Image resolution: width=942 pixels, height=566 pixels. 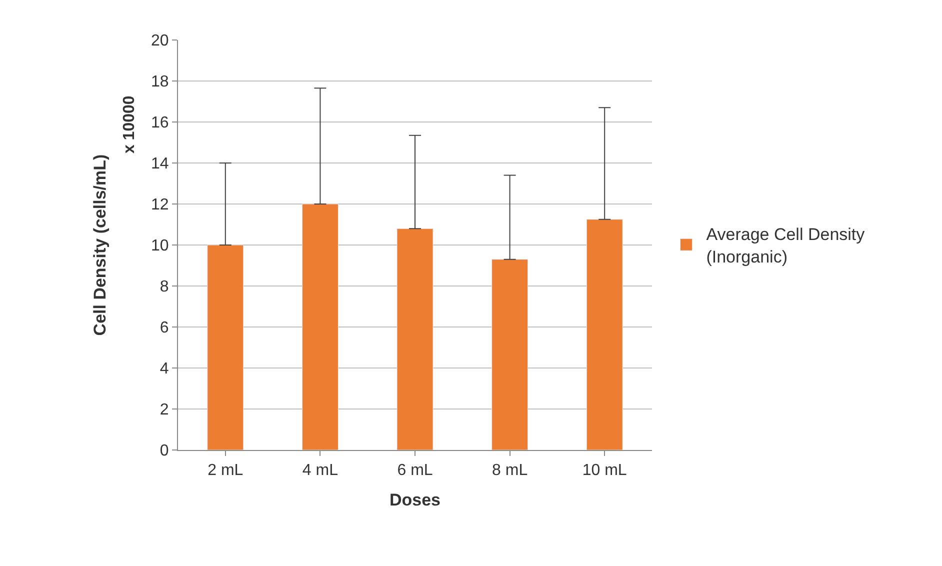 What do you see at coordinates (160, 41) in the screenshot?
I see `y-tick-label: 20` at bounding box center [160, 41].